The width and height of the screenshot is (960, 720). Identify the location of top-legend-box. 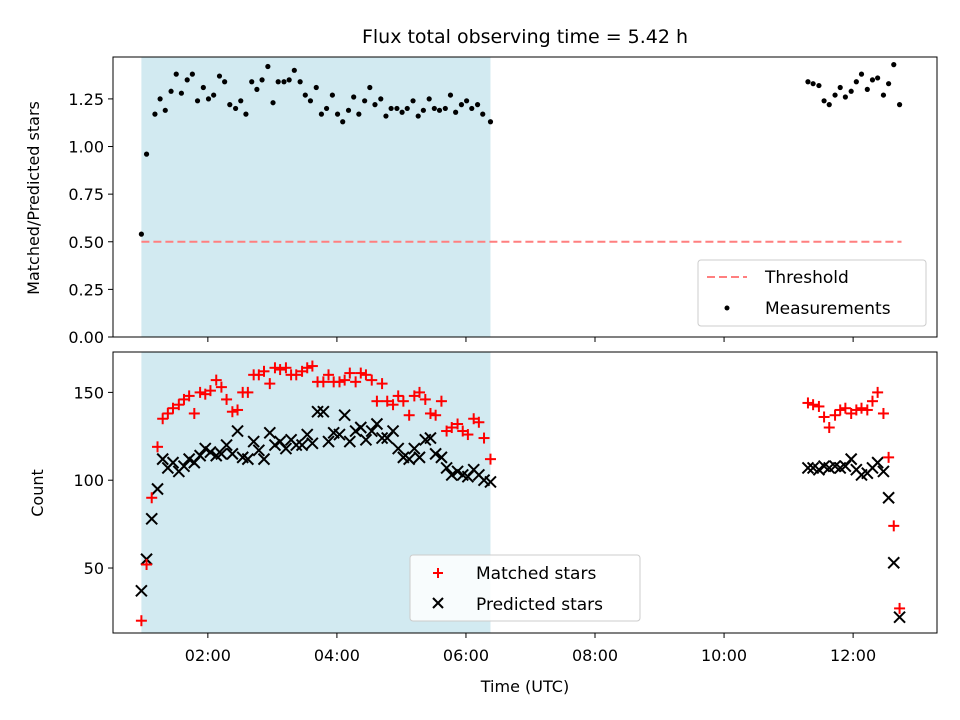
(812, 293).